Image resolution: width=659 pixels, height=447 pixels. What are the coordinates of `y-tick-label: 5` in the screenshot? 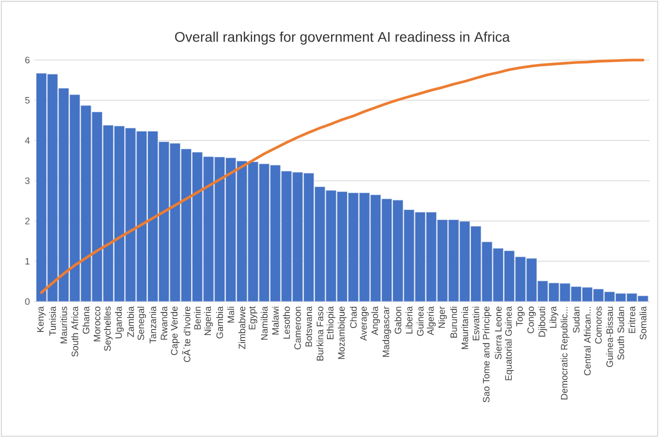 It's located at (27, 100).